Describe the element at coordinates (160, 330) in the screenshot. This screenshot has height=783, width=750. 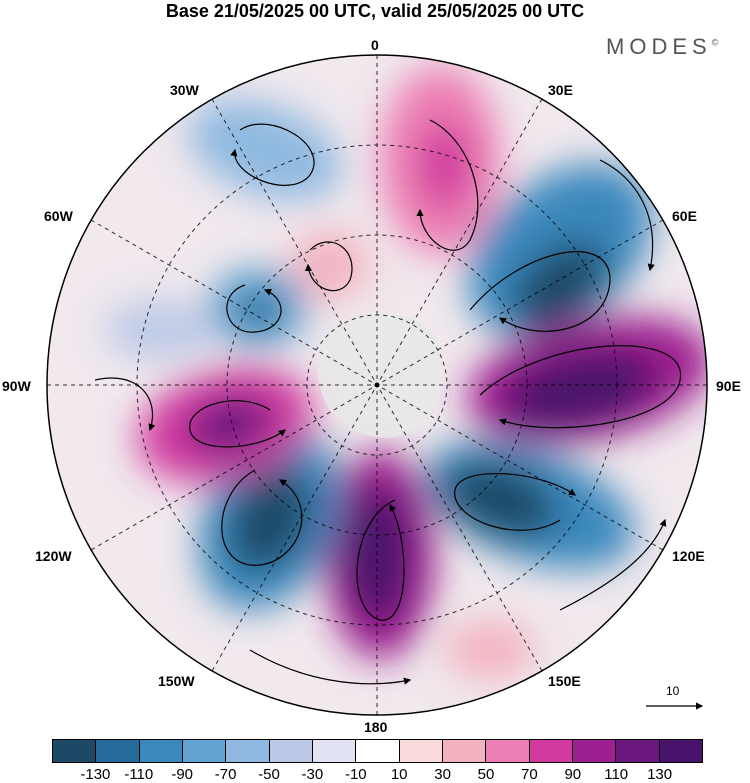
I see `anomaly-60w-land-negative` at that location.